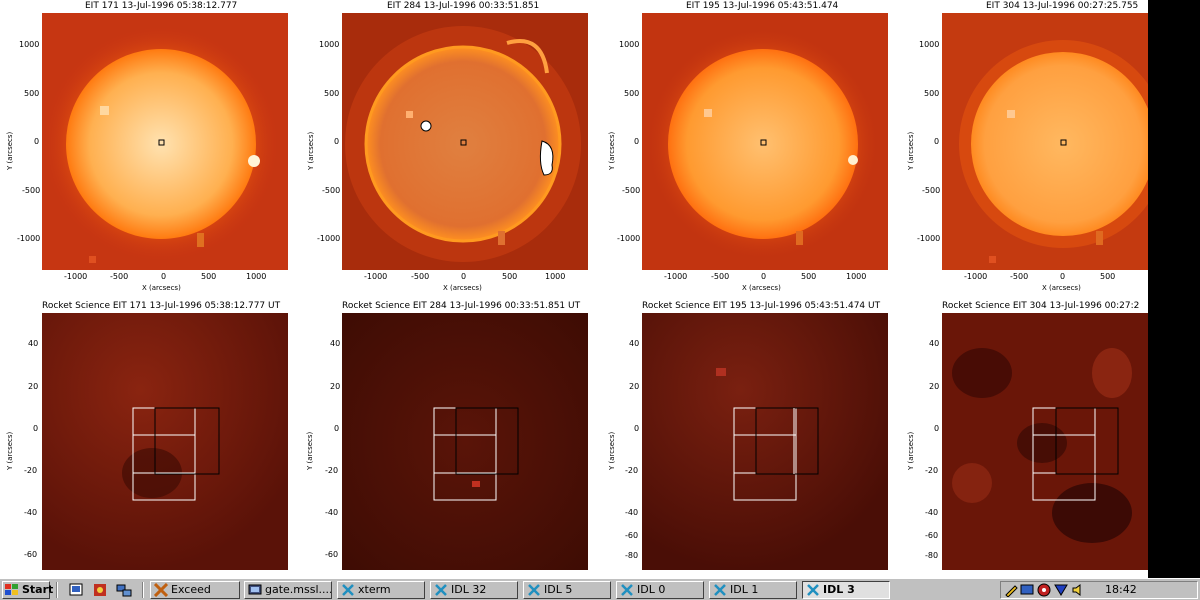  Describe the element at coordinates (195, 590) in the screenshot. I see `taskbar-button-exceed: Exceed` at that location.